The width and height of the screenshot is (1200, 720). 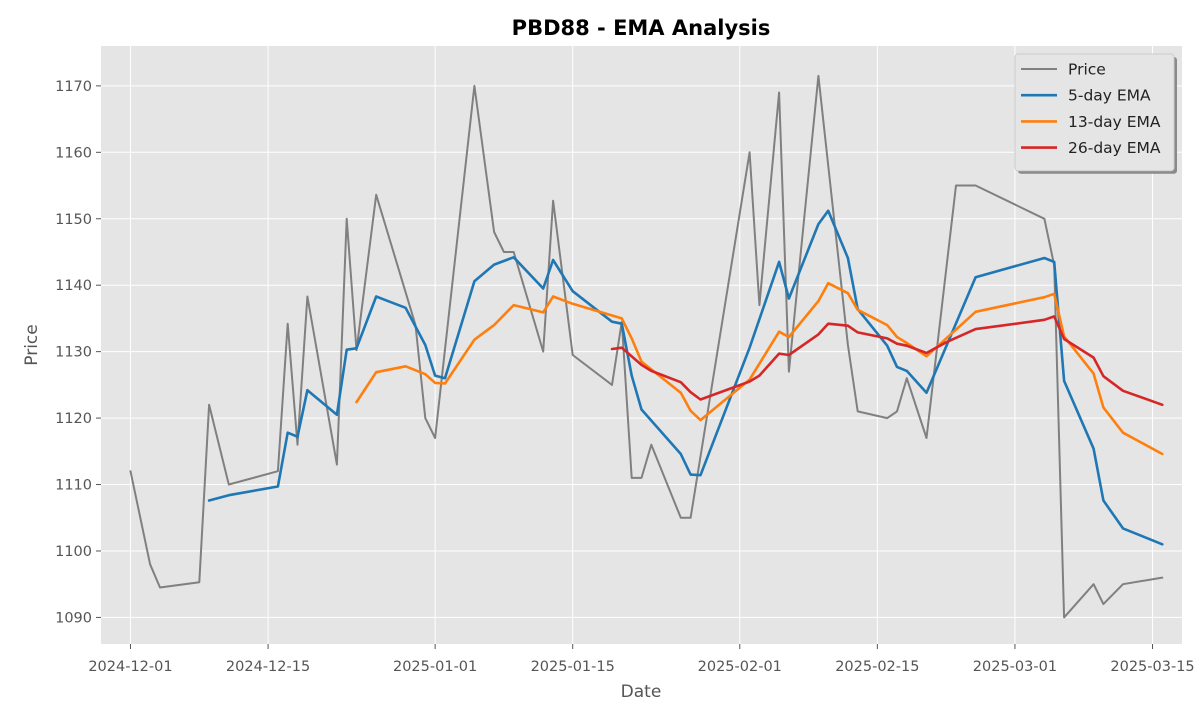 I want to click on legend-label: 13-day EMA, so click(x=1114, y=122).